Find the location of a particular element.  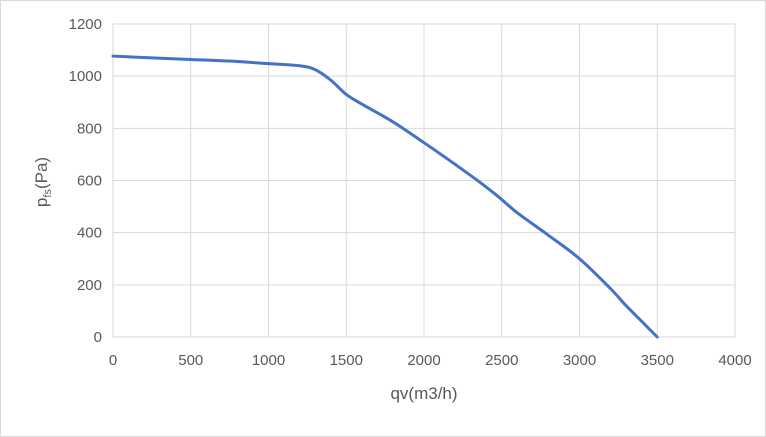

y-axis-title: pfs(Pa) is located at coordinates (43, 182).